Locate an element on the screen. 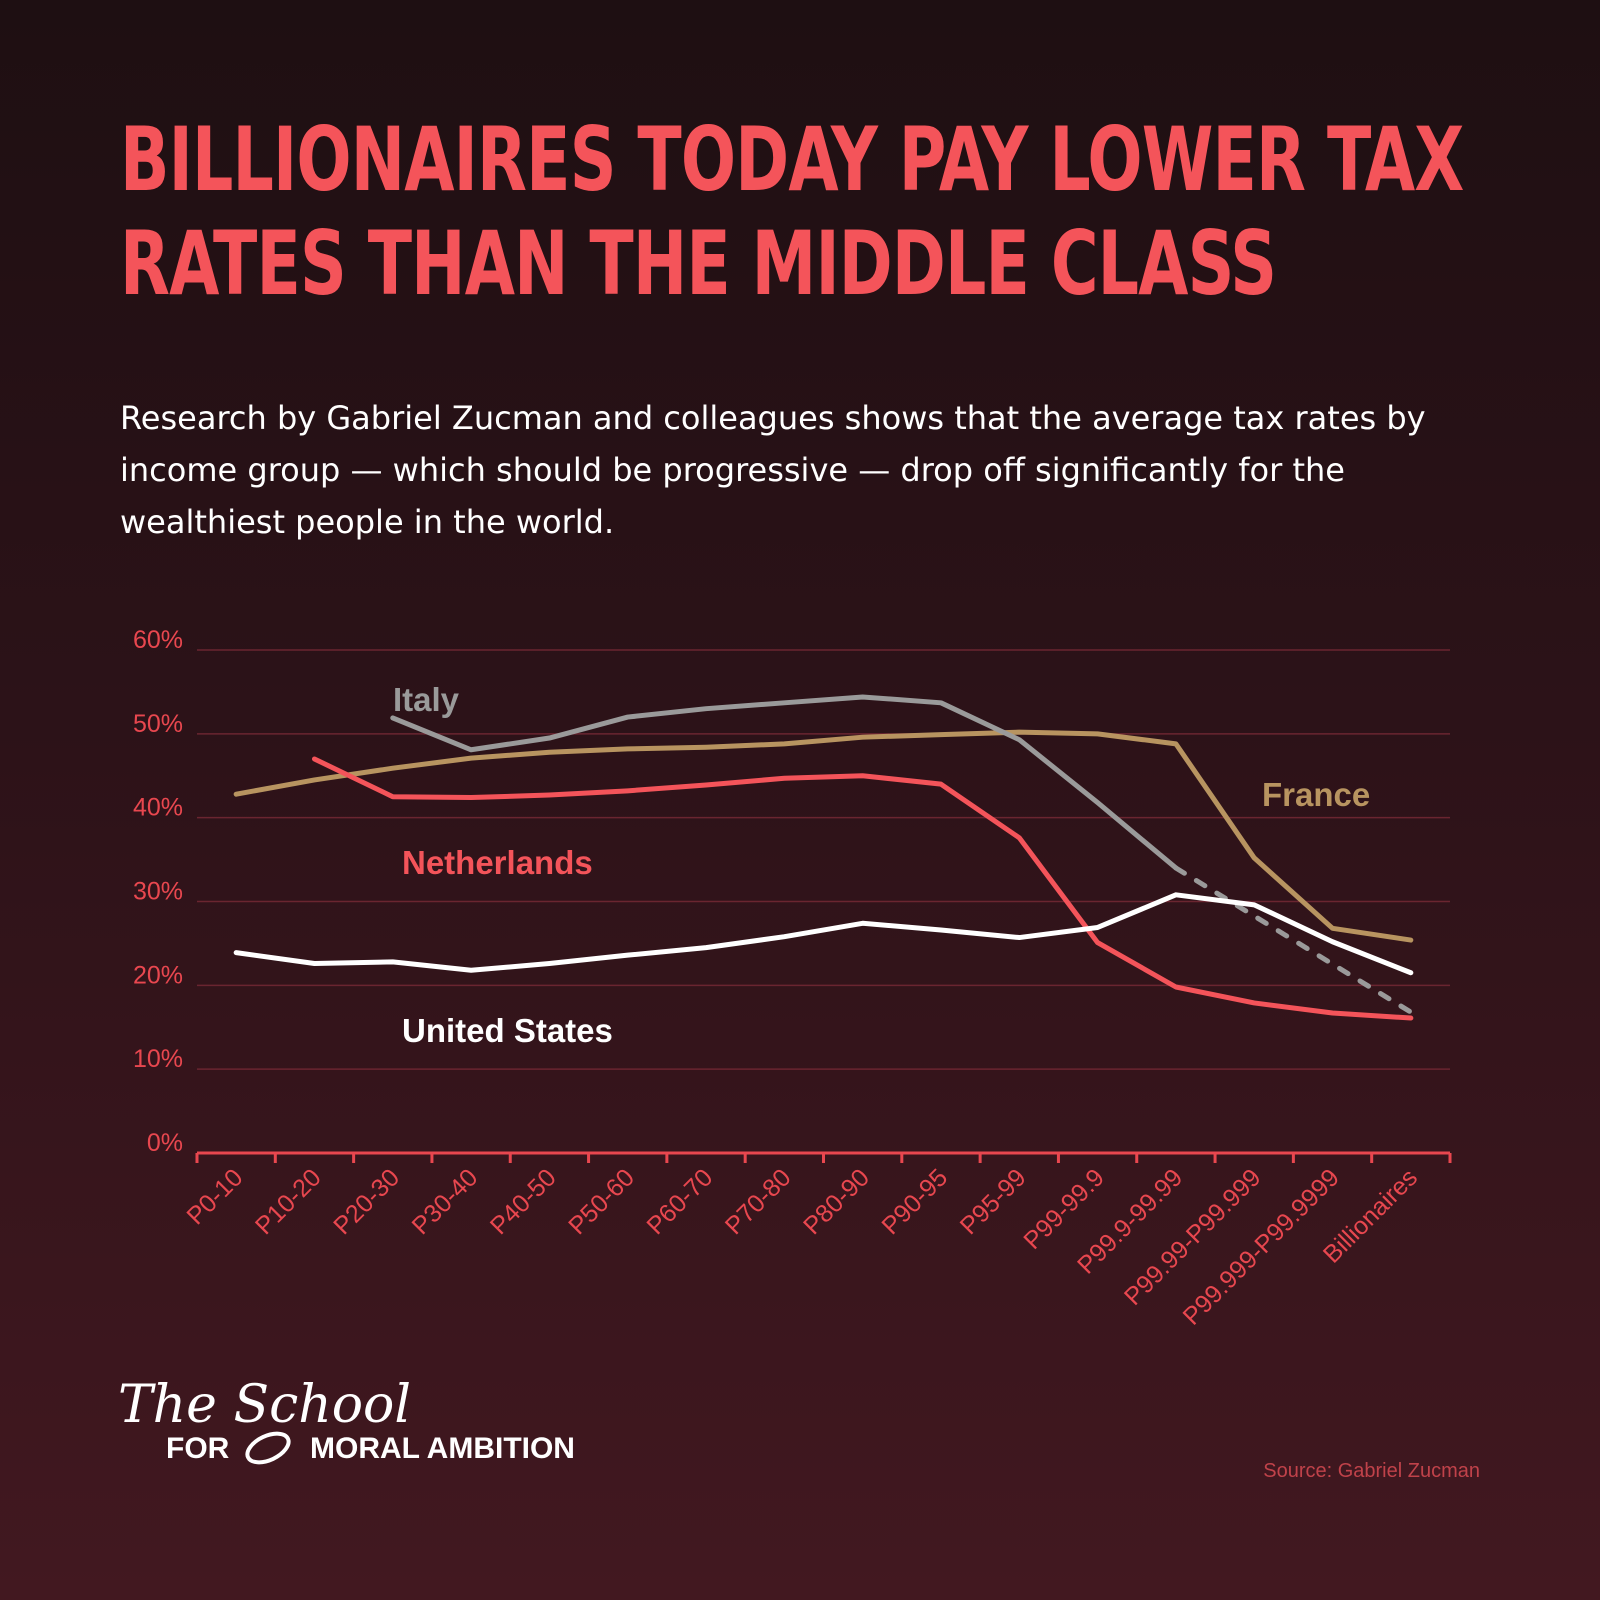 The image size is (1600, 1600). title-line-2: RATES THAN THE MIDDLE CLASS is located at coordinates (698, 263).